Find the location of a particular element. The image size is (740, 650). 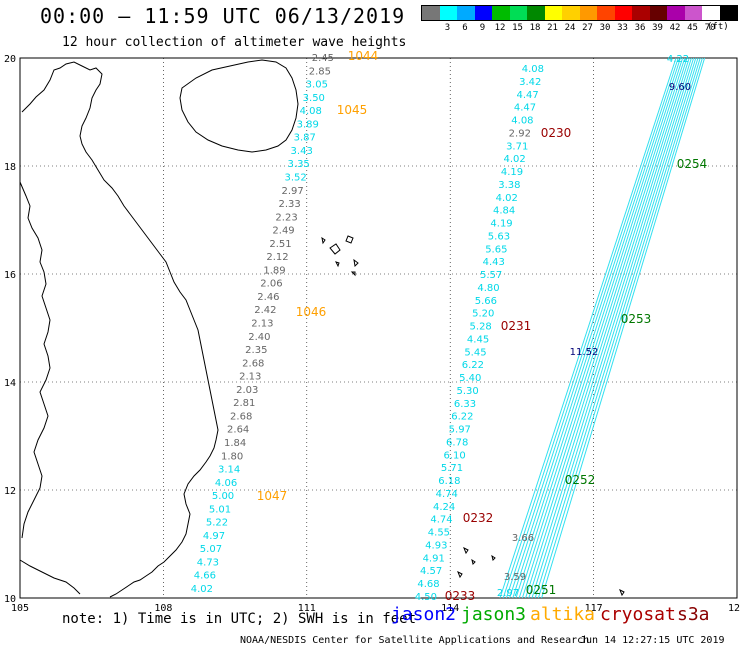

wave-height-label: 2.68 is located at coordinates (253, 363).